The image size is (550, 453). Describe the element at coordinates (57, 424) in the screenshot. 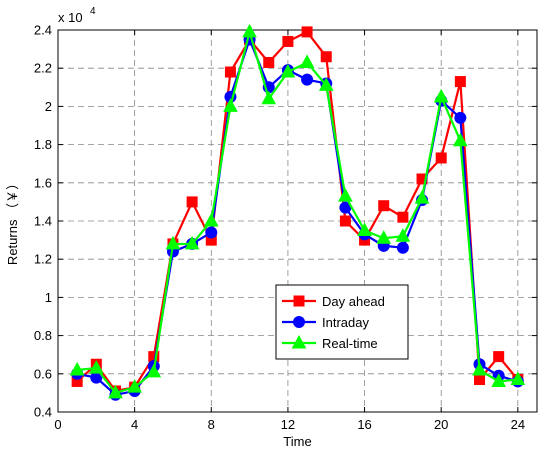

I see `x-tick-label: 0` at that location.